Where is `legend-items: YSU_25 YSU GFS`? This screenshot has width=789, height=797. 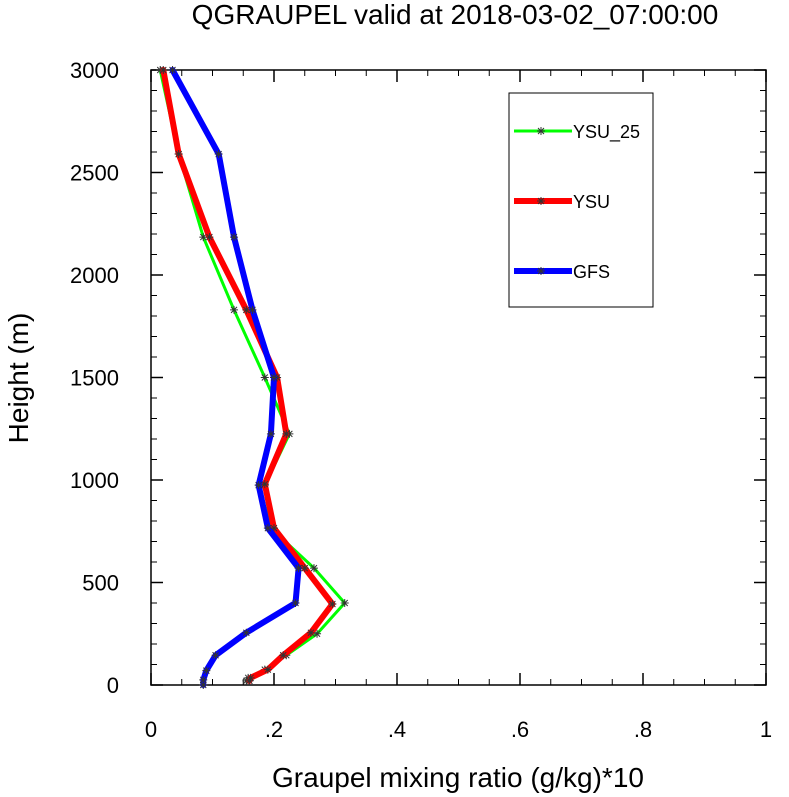 legend-items: YSU_25 YSU GFS is located at coordinates (577, 202).